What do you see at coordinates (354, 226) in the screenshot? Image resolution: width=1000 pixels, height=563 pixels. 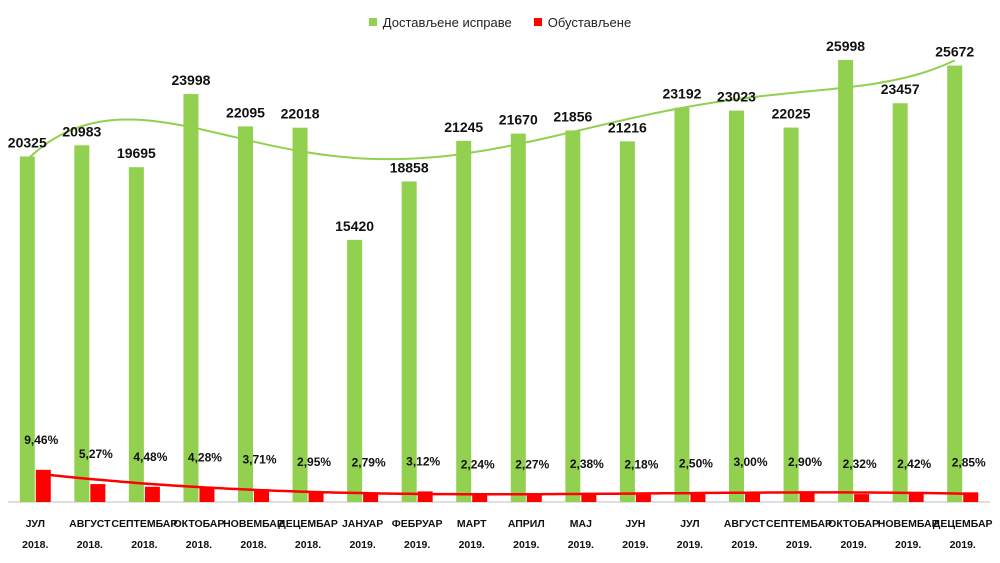 I see `delivered-value-label: 15420` at bounding box center [354, 226].